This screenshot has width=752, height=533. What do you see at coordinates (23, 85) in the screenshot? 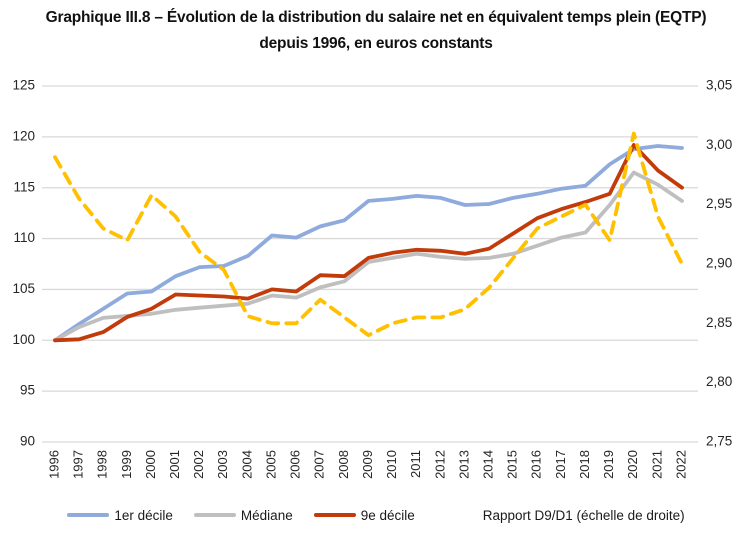
I see `left-axis-tick-label: 125` at bounding box center [23, 85].